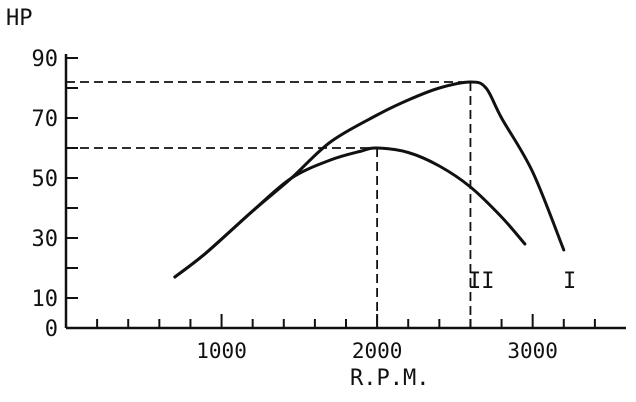  I want to click on y-tick-label: 50, so click(45, 179).